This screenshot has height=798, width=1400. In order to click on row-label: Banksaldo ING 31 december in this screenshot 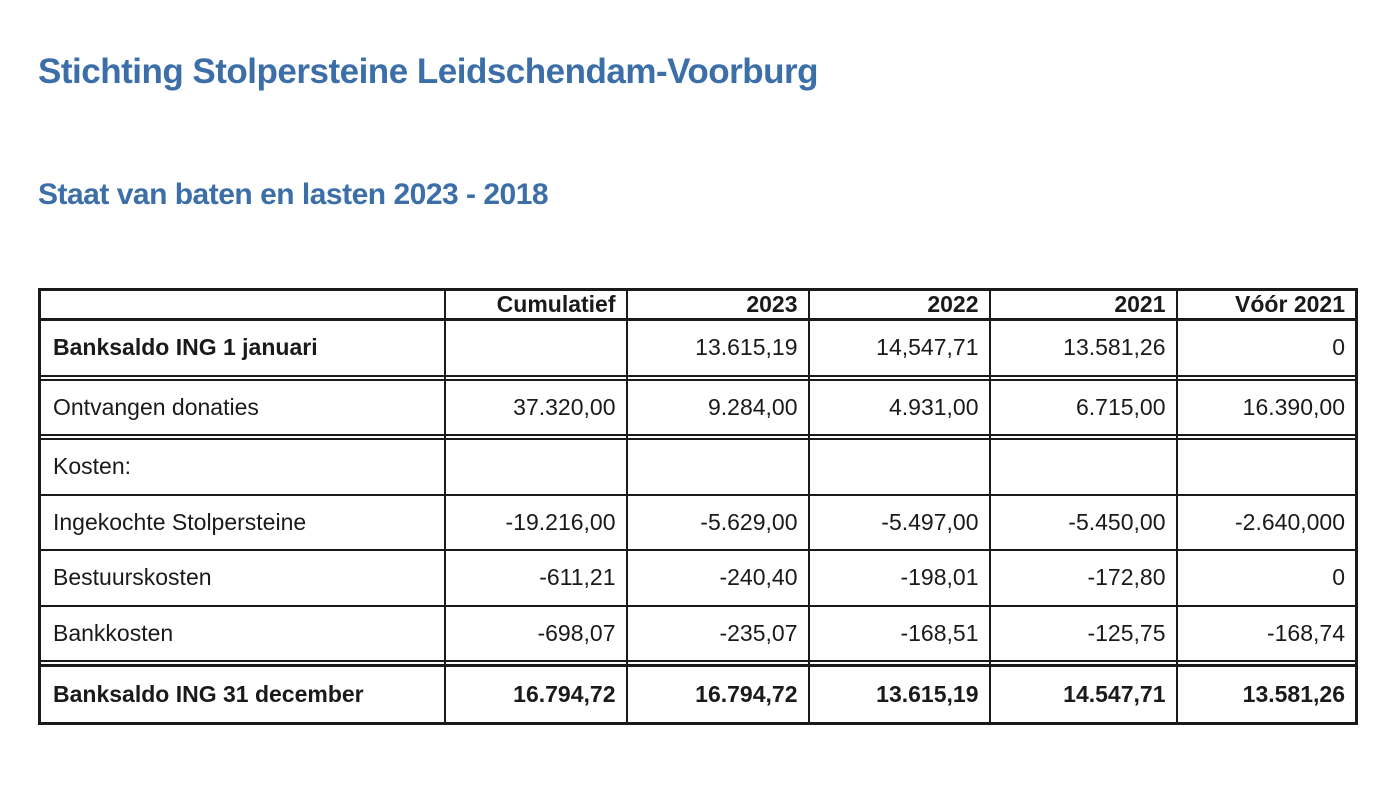, I will do `click(242, 694)`.